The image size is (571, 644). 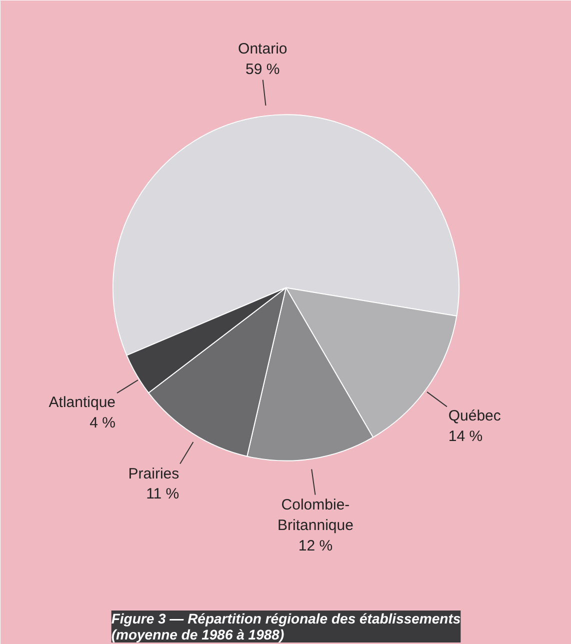 What do you see at coordinates (263, 69) in the screenshot?
I see `data-label: 59 %` at bounding box center [263, 69].